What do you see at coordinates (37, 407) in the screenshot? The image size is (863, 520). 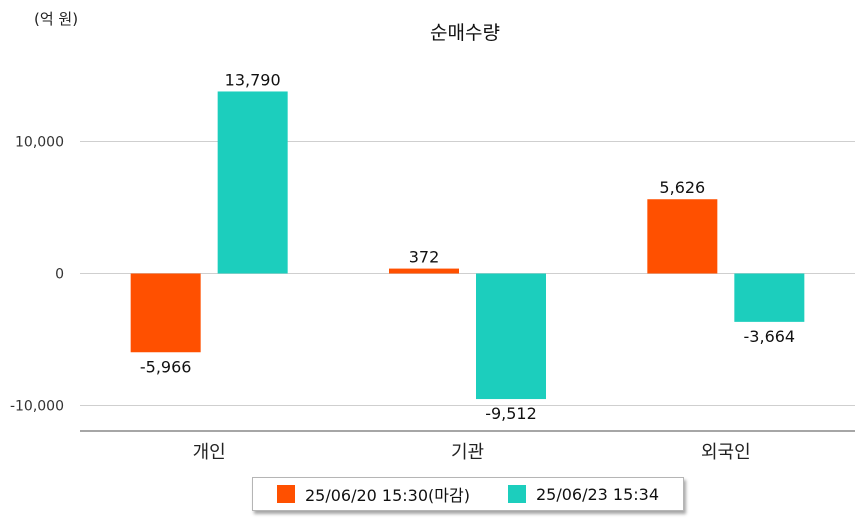 I see `y-tick-label-2: -10,000` at bounding box center [37, 407].